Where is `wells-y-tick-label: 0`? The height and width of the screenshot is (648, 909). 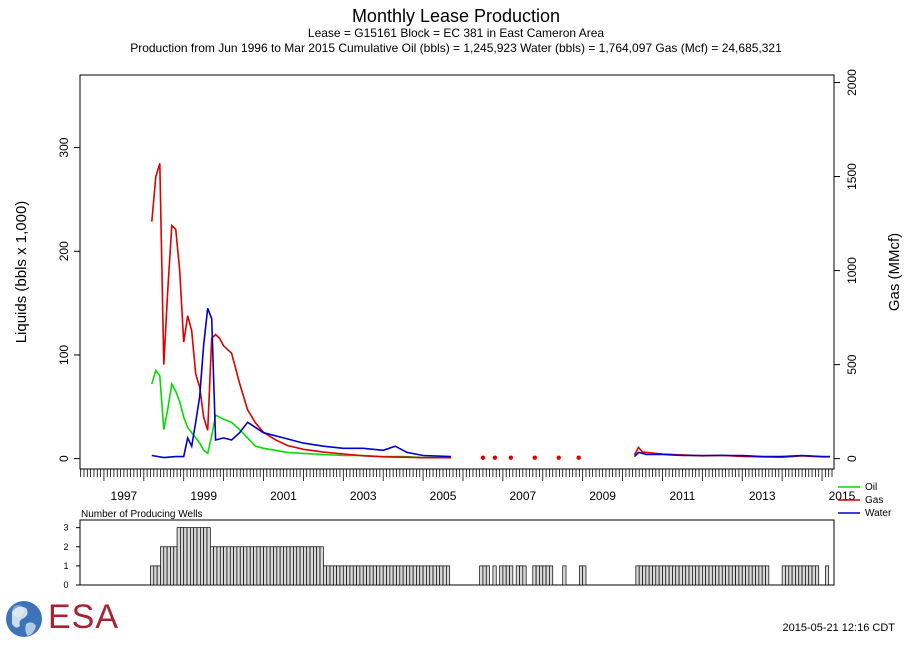 wells-y-tick-label: 0 is located at coordinates (65, 585).